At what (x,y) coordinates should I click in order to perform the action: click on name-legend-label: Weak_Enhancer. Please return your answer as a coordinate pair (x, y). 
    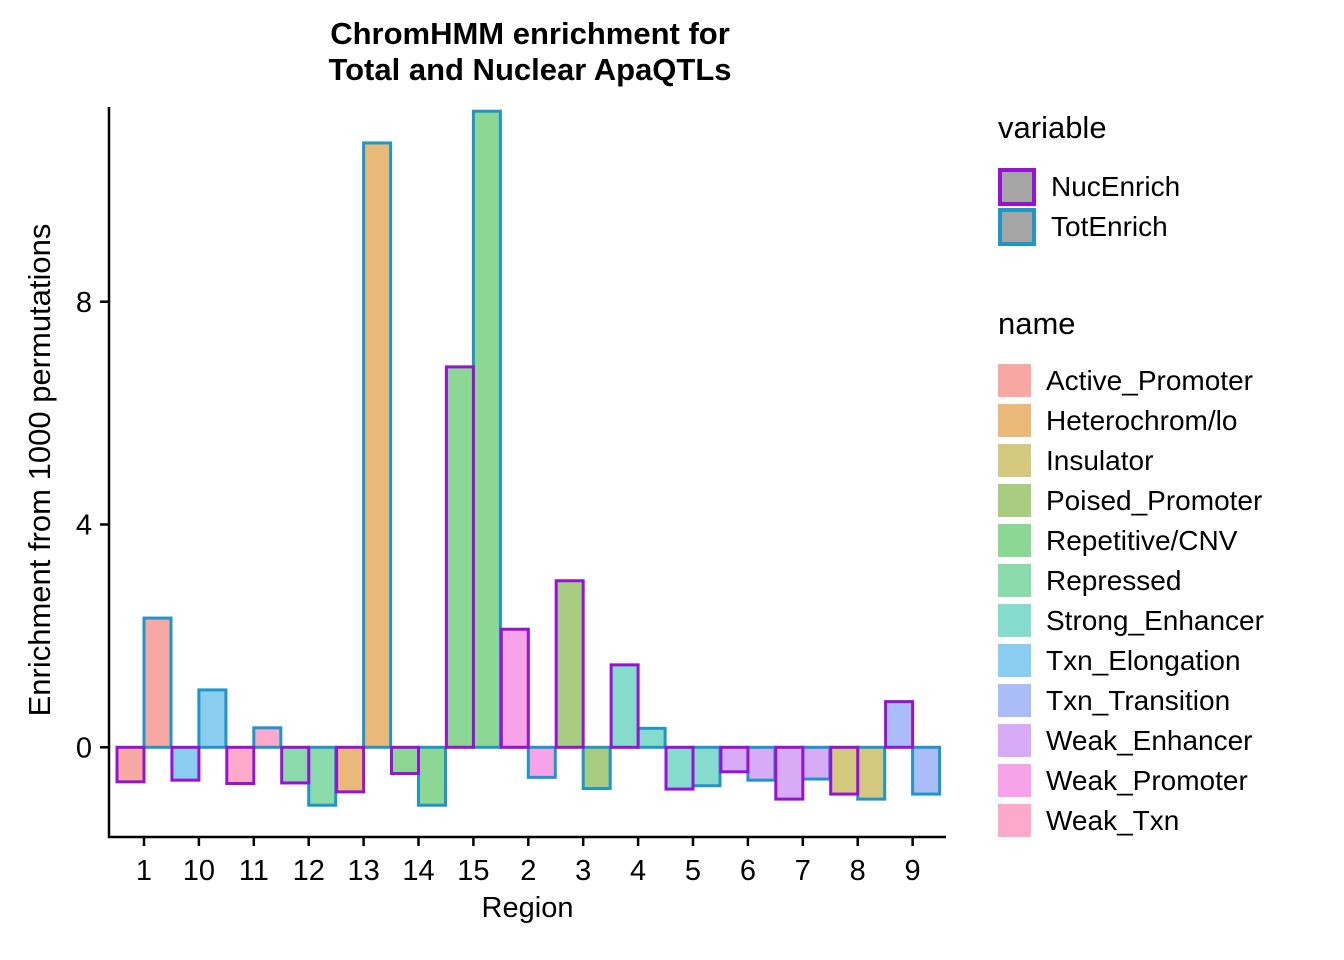
    Looking at the image, I should click on (1149, 740).